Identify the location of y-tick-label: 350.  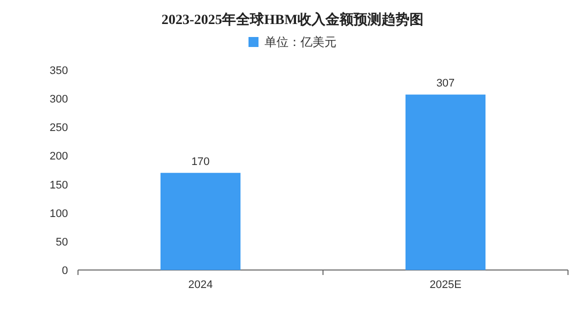
(59, 71).